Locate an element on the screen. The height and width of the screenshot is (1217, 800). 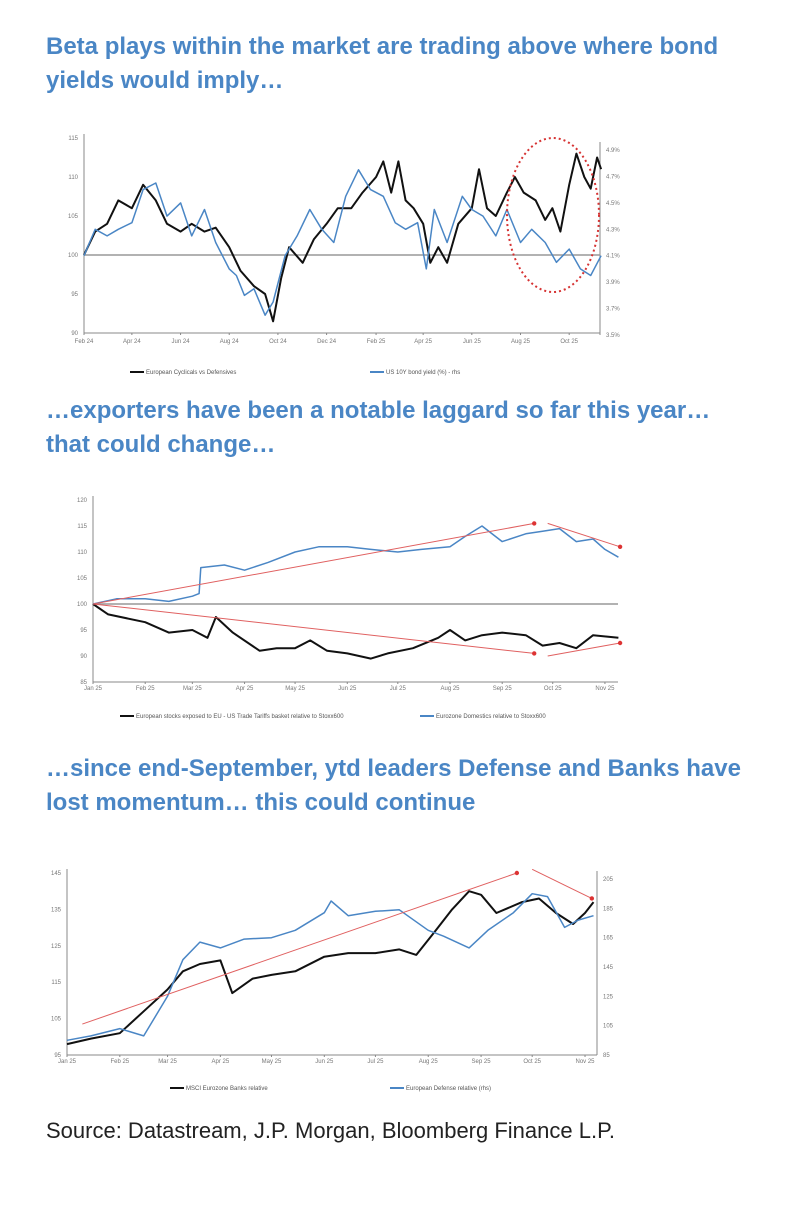
y-right-tick-label: 3.5% is located at coordinates (613, 336).